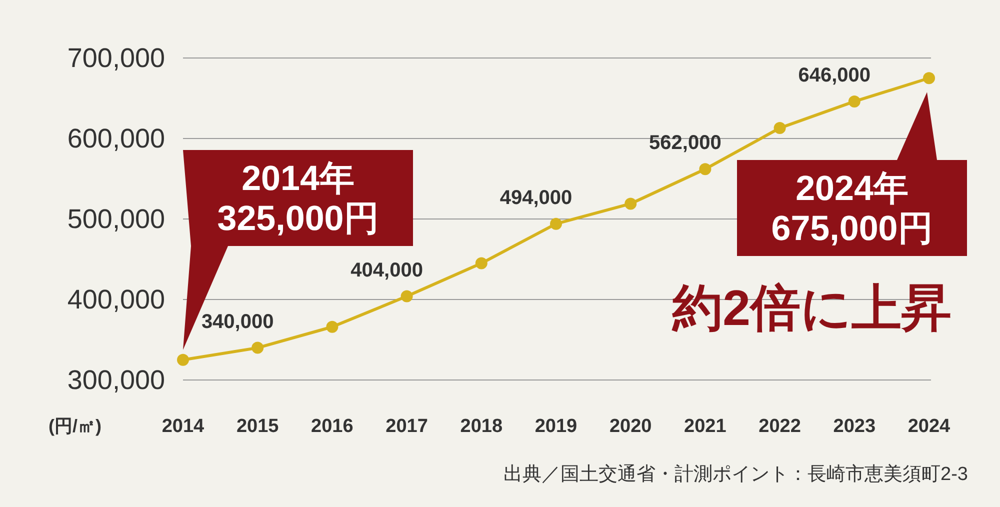  I want to click on y-tick-label: 500,000, so click(116, 219).